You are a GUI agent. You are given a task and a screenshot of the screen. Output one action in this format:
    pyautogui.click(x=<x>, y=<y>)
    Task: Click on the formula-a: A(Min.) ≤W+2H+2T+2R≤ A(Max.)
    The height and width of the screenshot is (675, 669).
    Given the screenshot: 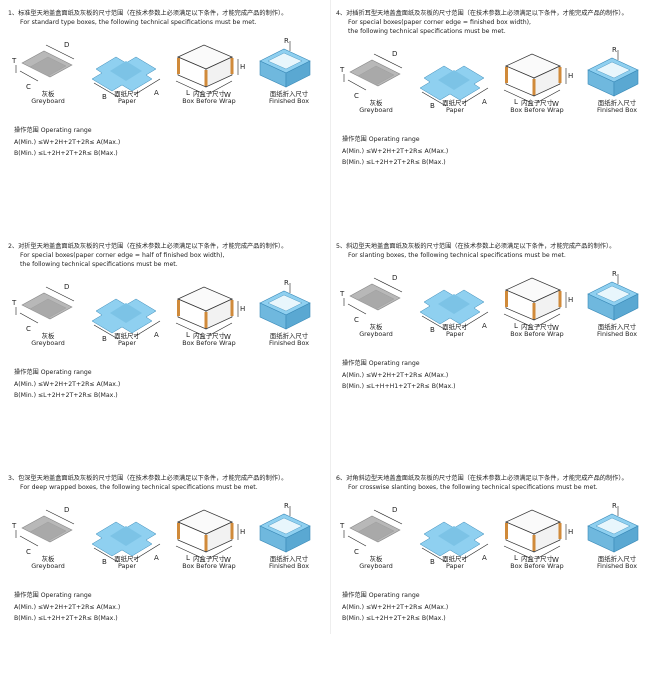 What is the action you would take?
    pyautogui.click(x=67, y=607)
    